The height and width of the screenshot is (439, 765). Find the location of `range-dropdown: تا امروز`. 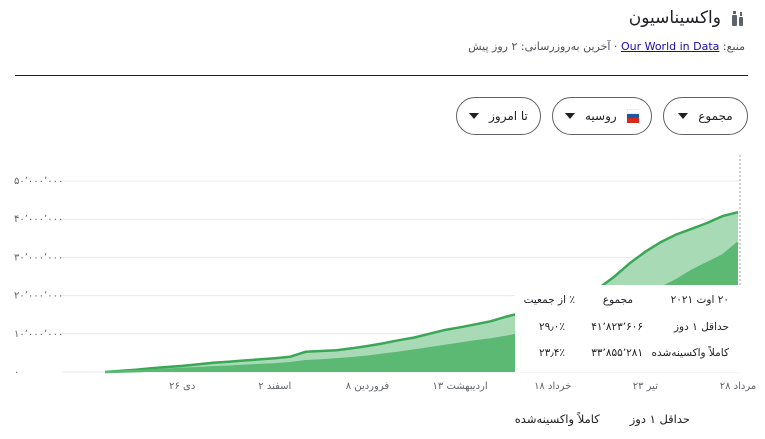

range-dropdown: تا امروز is located at coordinates (498, 116).